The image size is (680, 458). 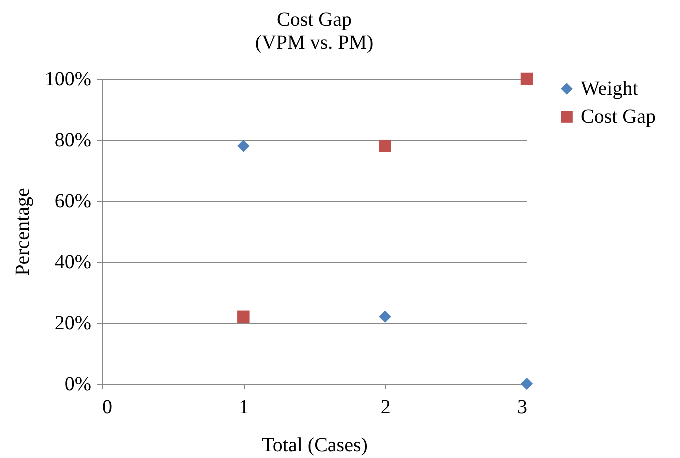 What do you see at coordinates (244, 407) in the screenshot?
I see `x-tick-label: 1` at bounding box center [244, 407].